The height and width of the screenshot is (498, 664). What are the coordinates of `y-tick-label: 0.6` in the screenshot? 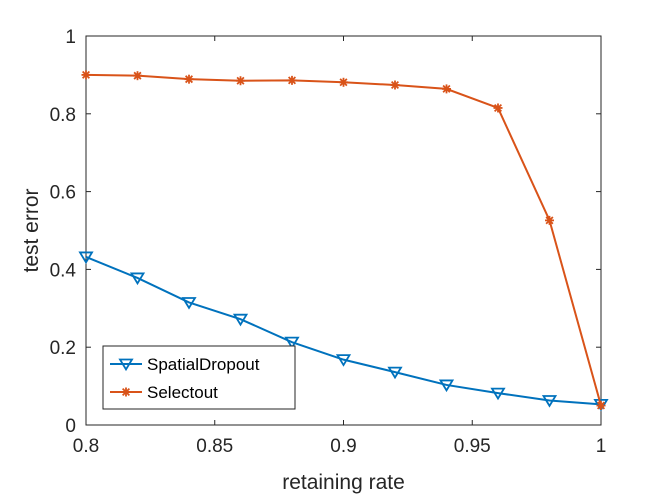 It's located at (63, 193).